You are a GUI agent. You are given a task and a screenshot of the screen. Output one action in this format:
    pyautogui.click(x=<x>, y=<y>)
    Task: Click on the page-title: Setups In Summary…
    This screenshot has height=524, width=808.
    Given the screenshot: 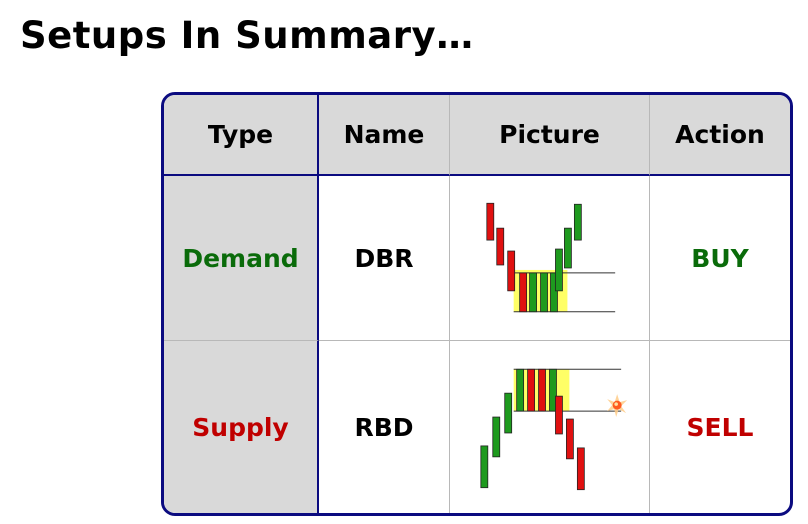 What is the action you would take?
    pyautogui.click(x=247, y=35)
    